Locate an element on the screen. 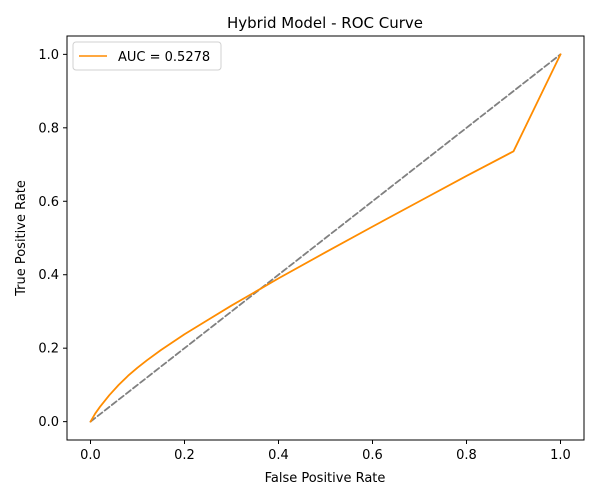 Image resolution: width=600 pixels, height=500 pixels. x-tick-label: 0.8 is located at coordinates (466, 455).